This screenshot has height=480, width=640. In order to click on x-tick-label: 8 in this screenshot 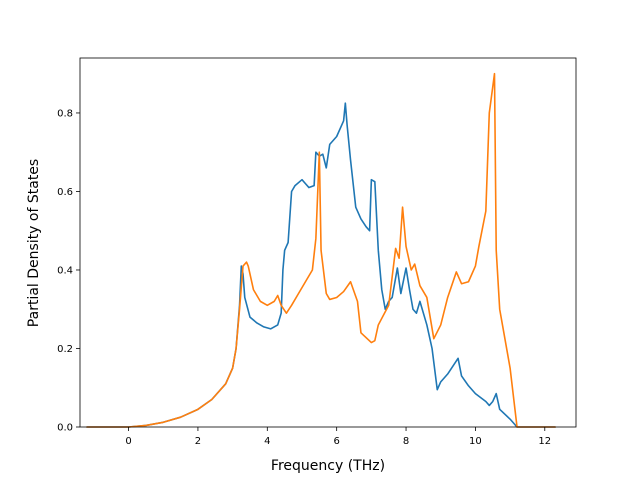, I will do `click(406, 441)`.